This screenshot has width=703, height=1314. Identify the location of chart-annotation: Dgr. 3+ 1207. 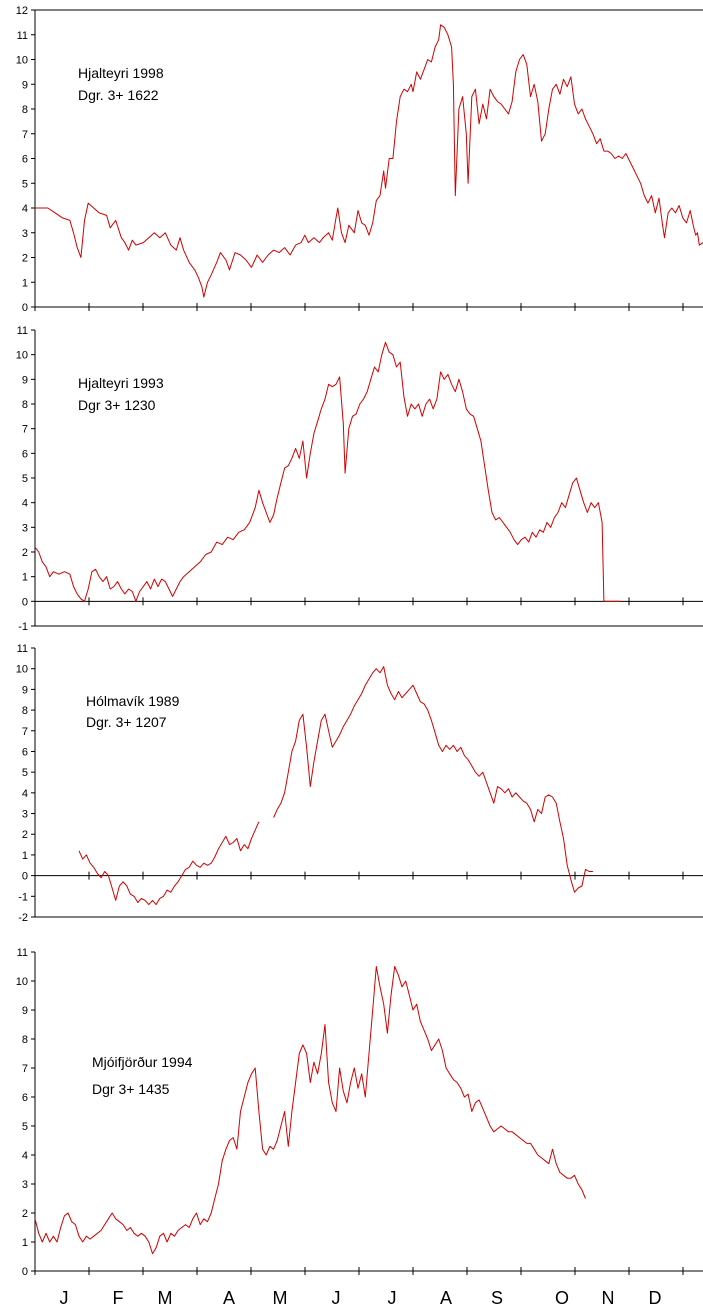
(126, 722).